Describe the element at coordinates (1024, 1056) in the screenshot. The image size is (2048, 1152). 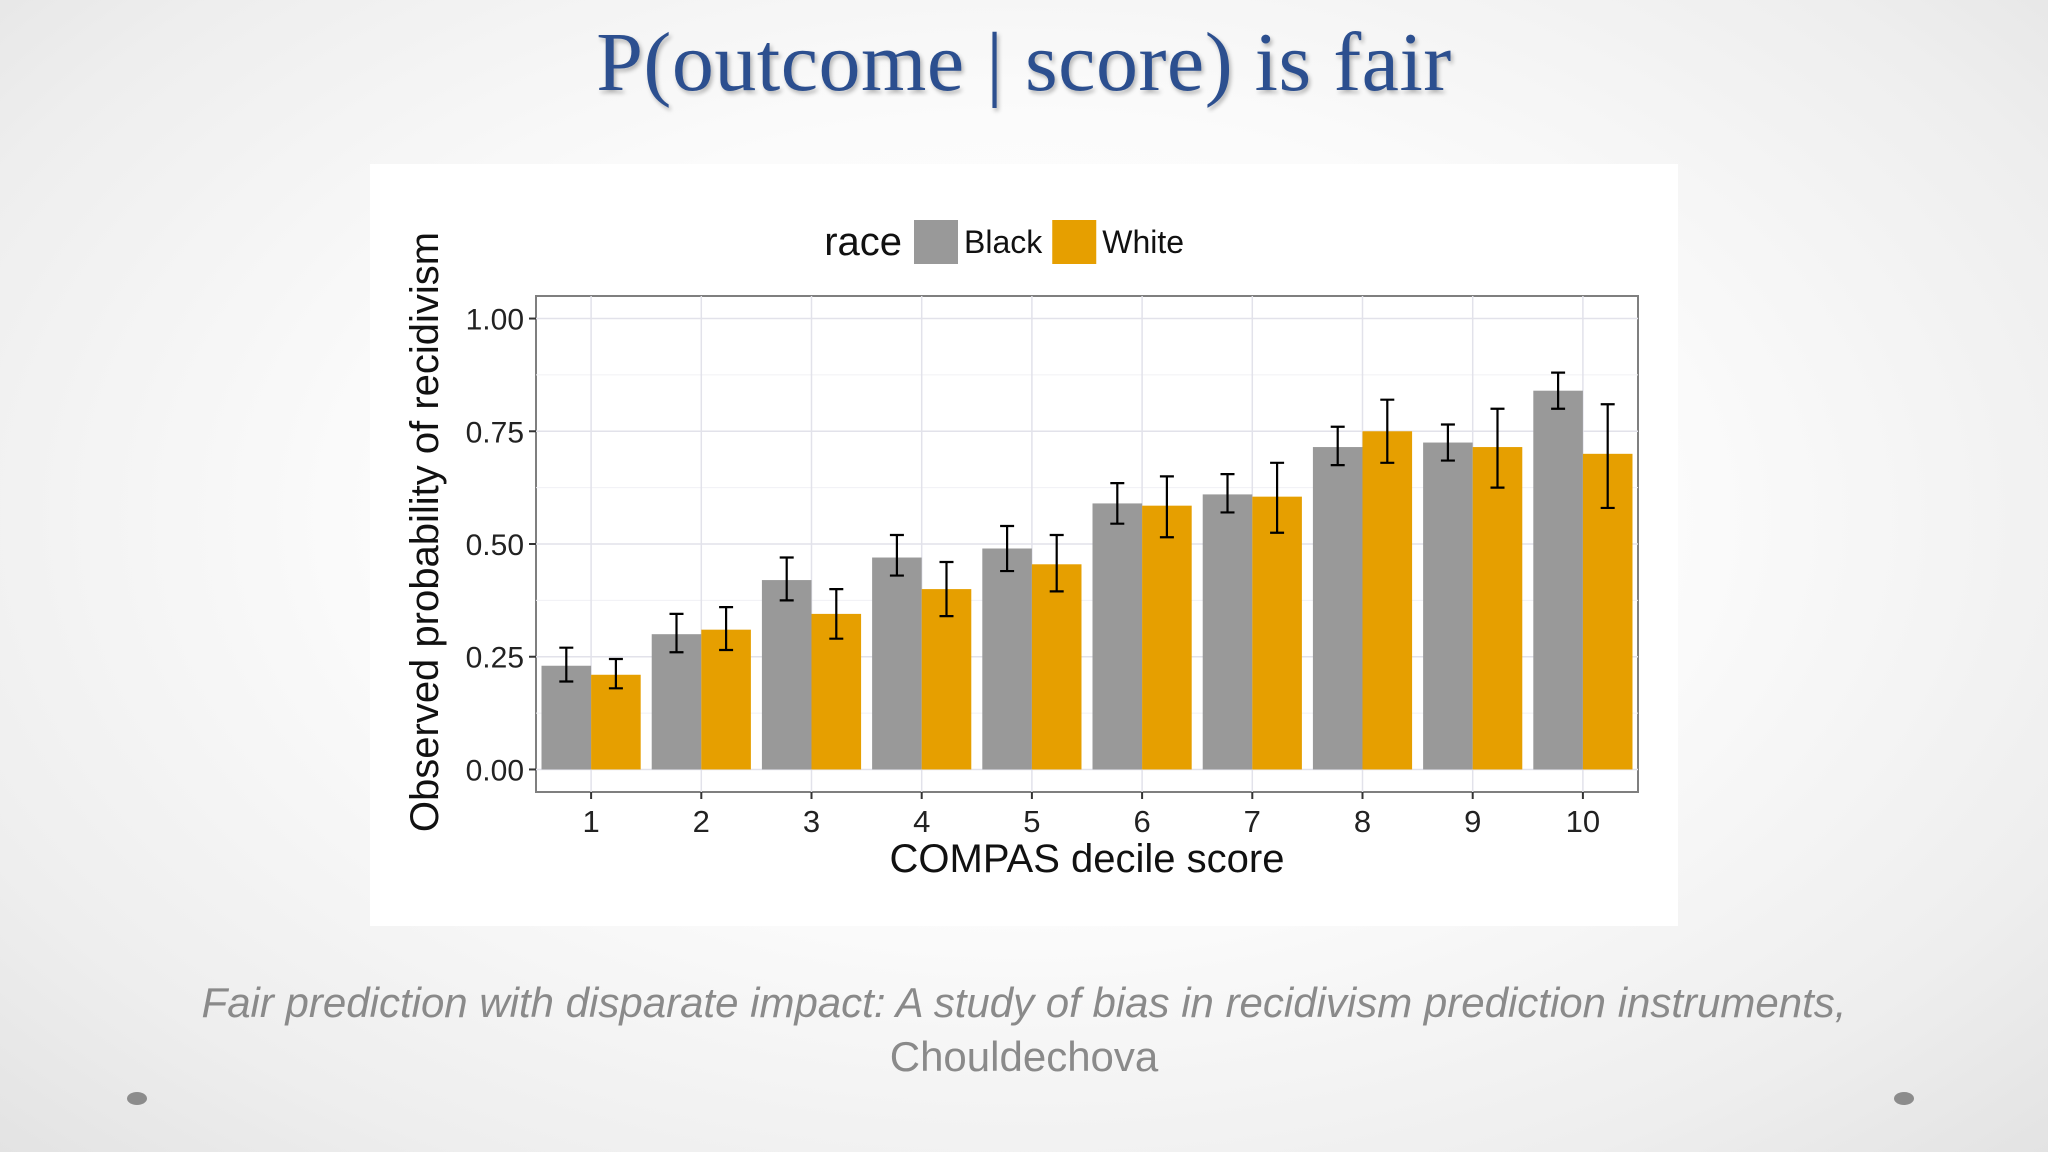
I see `citation-author: Chouldechova` at that location.